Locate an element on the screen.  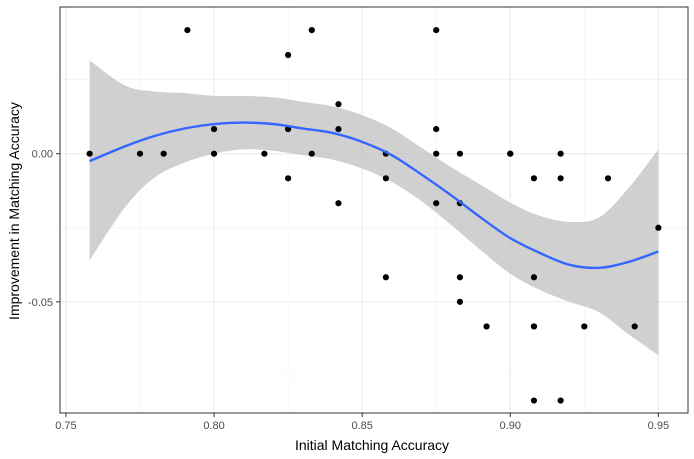
x-tick-label: 0.85 is located at coordinates (361, 426).